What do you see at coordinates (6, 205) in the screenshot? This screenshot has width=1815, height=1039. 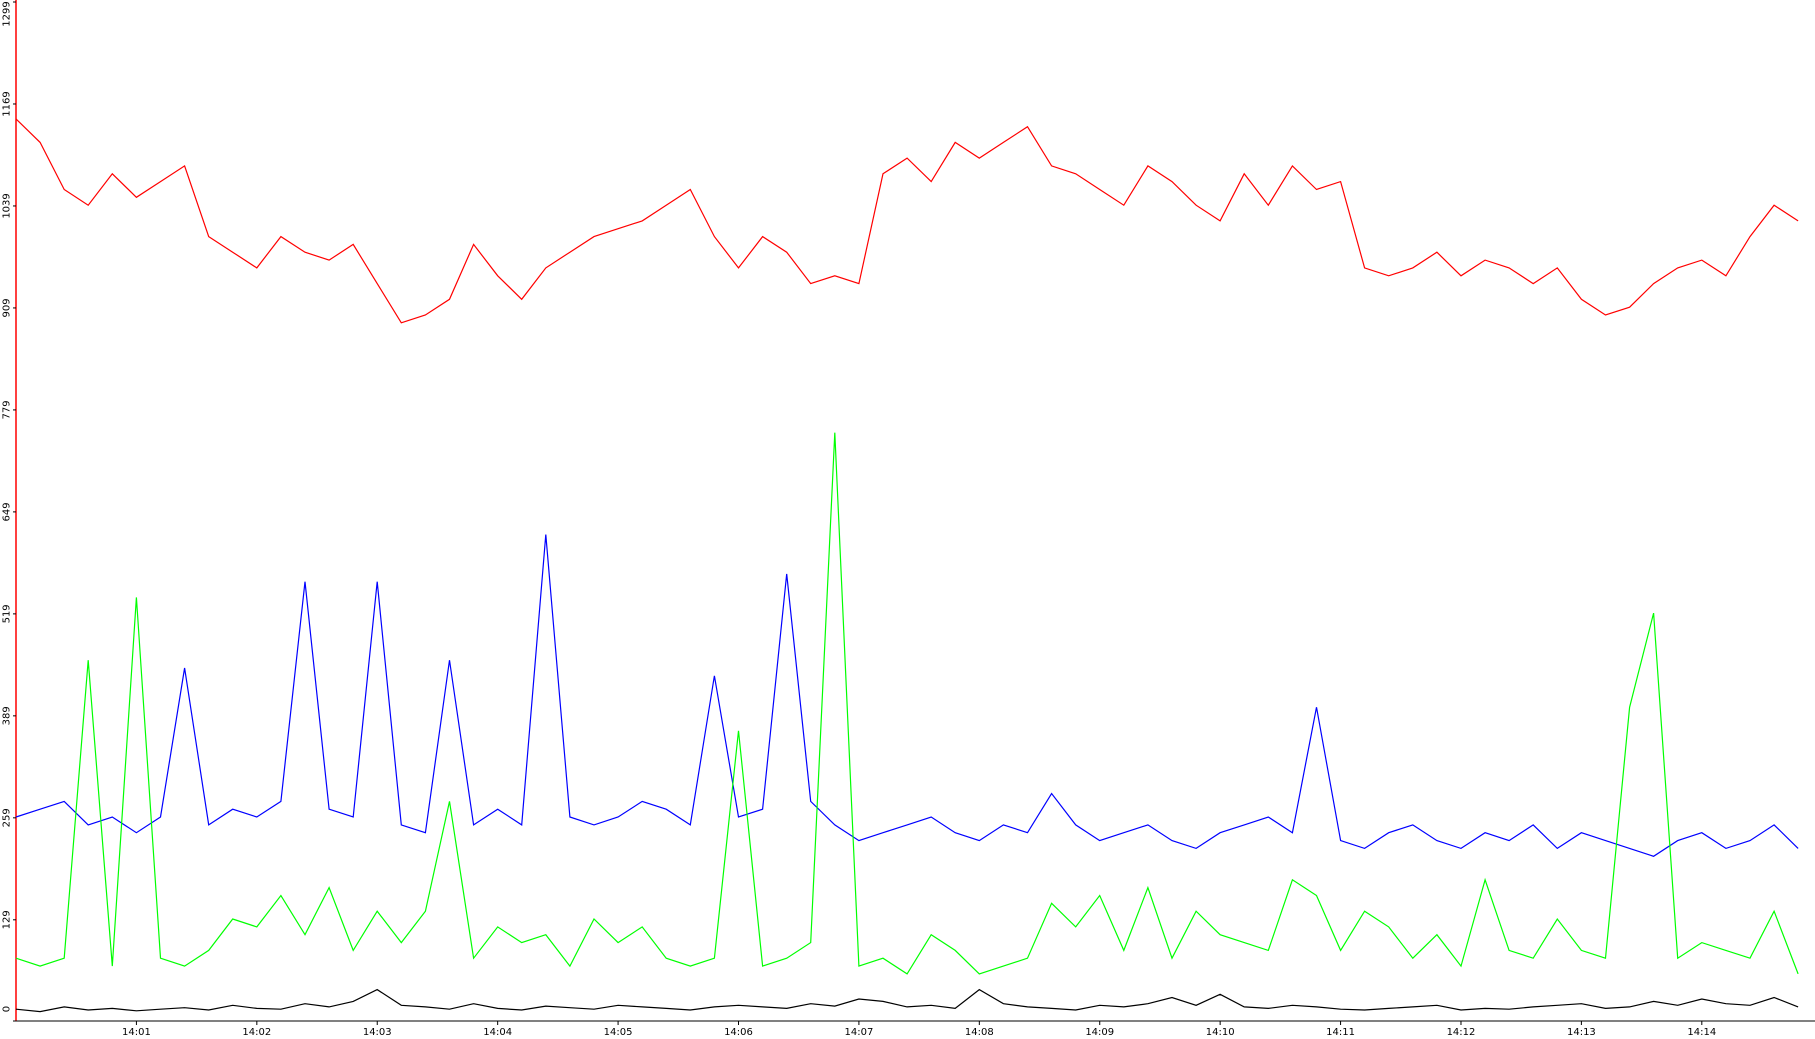 I see `y-tick-label: 1039` at bounding box center [6, 205].